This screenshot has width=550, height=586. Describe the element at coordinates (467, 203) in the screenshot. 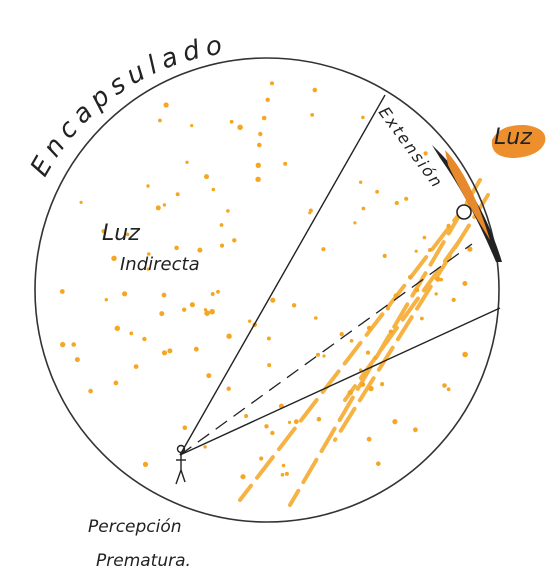

I see `light-arc` at that location.